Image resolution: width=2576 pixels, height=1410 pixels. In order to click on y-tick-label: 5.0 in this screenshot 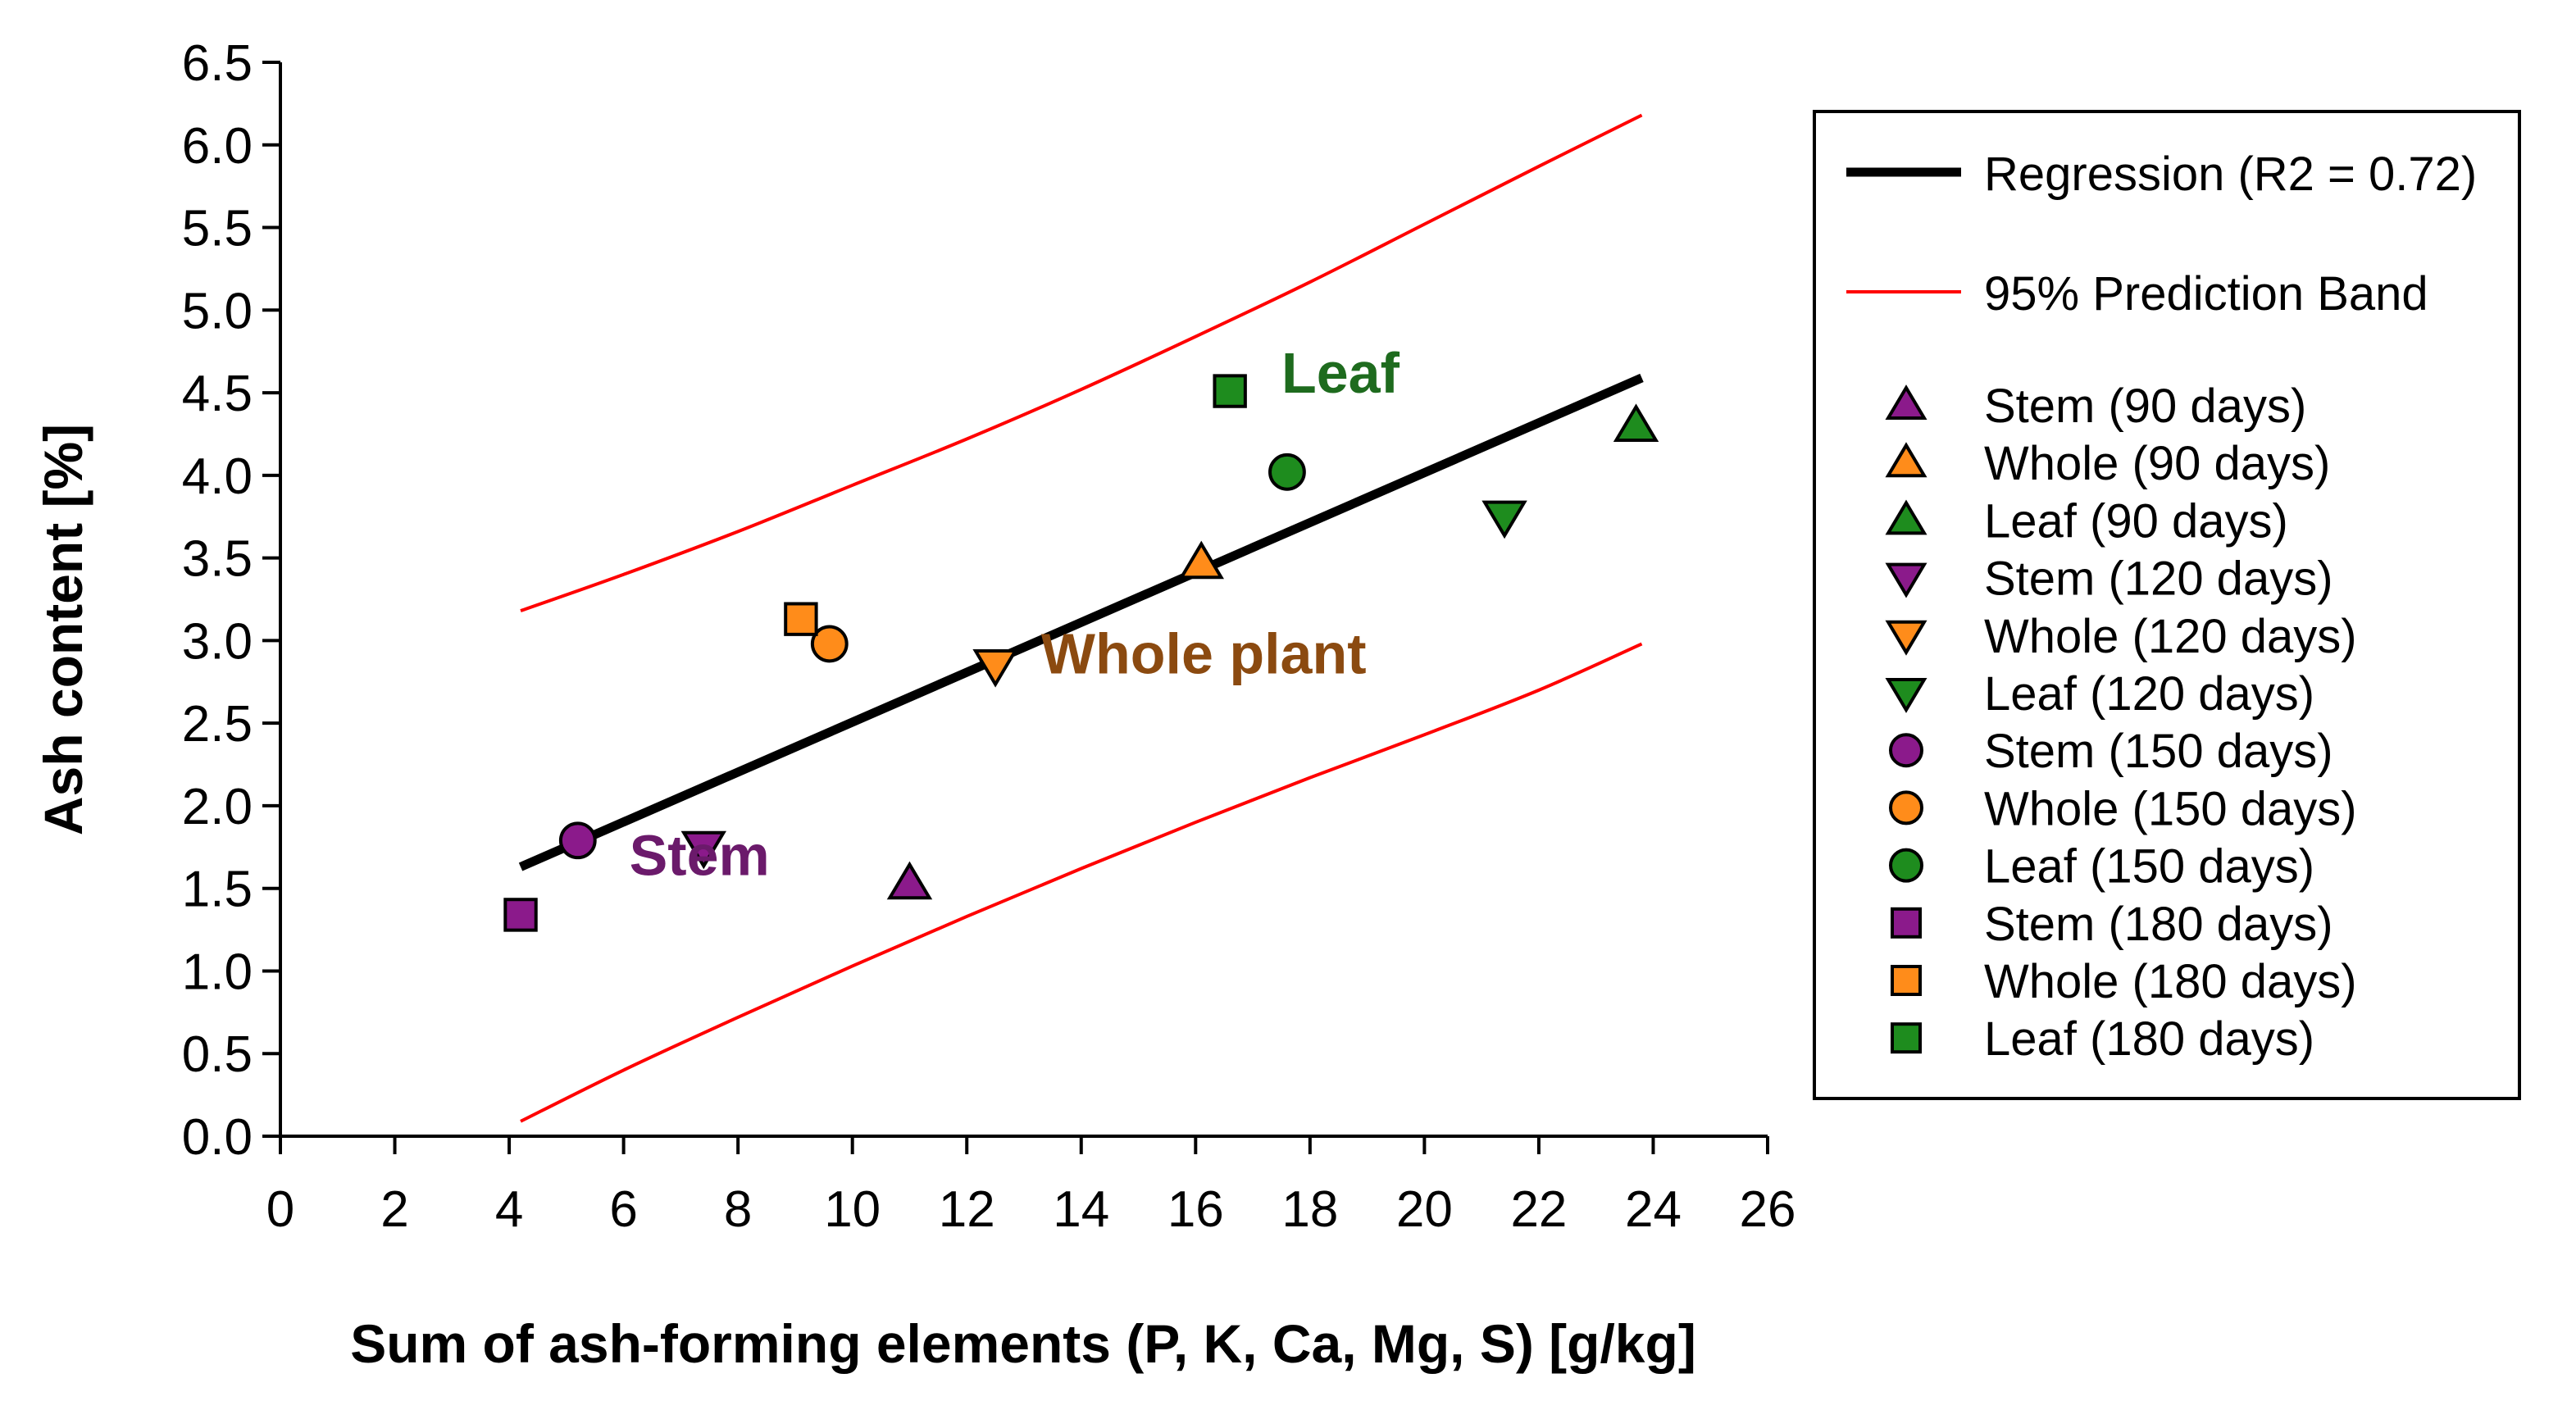, I will do `click(217, 311)`.